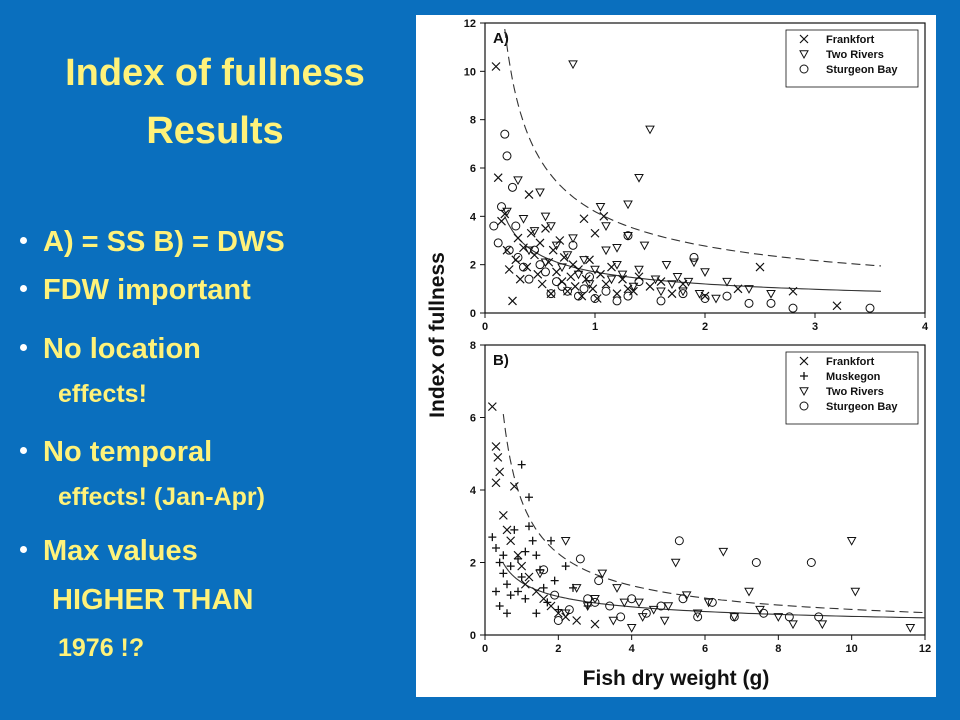  I want to click on dashed-fit-curve, so click(693, 147).